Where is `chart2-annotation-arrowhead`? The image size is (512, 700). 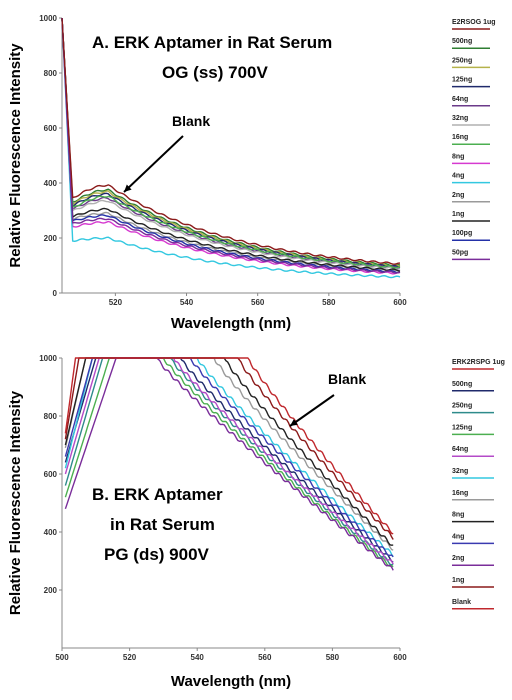 chart2-annotation-arrowhead is located at coordinates (294, 422).